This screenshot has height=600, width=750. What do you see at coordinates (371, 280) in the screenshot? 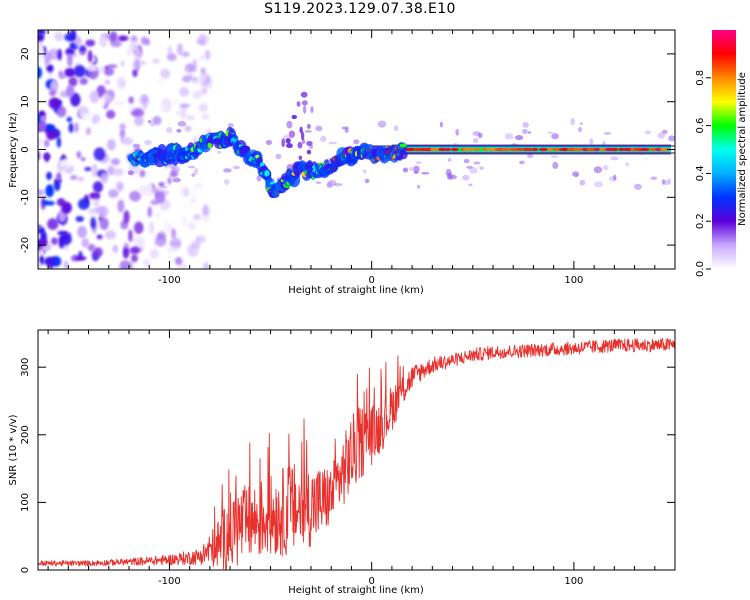
I see `spectrogram-xtick-label: 0` at bounding box center [371, 280].